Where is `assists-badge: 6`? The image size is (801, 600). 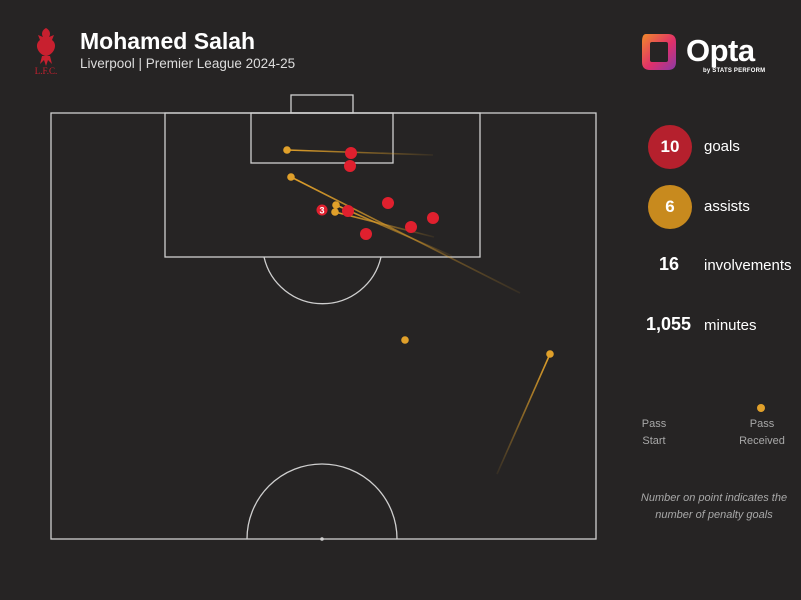 assists-badge: 6 is located at coordinates (670, 207).